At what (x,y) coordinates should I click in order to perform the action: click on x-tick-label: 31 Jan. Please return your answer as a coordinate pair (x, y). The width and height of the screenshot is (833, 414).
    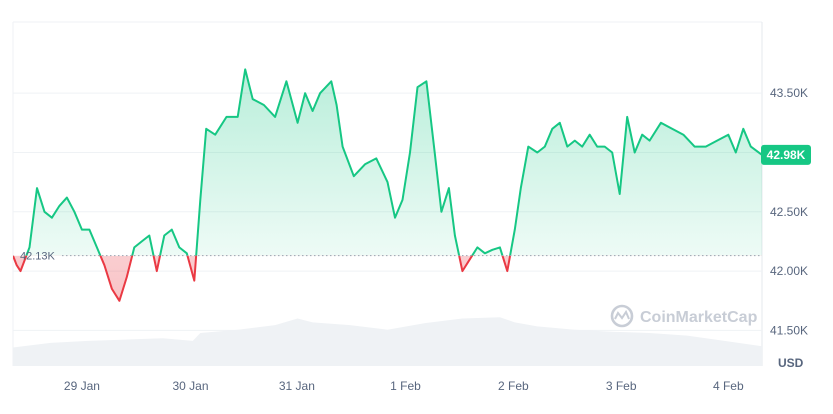
    Looking at the image, I should click on (297, 386).